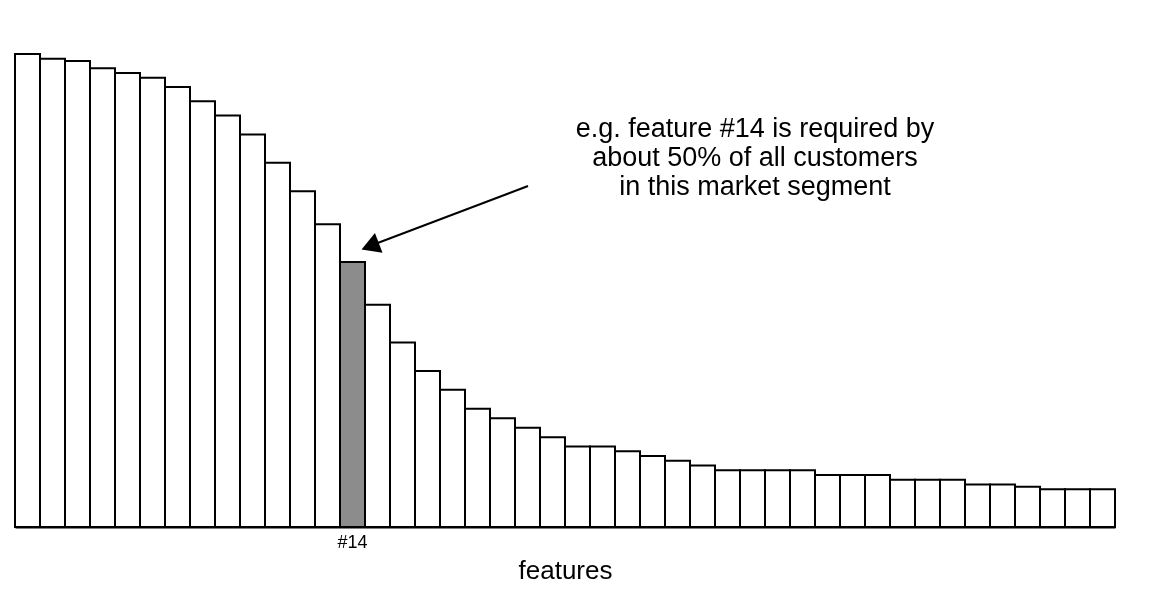 Image resolution: width=1167 pixels, height=595 pixels. What do you see at coordinates (352, 541) in the screenshot?
I see `x-tick-label: #14` at bounding box center [352, 541].